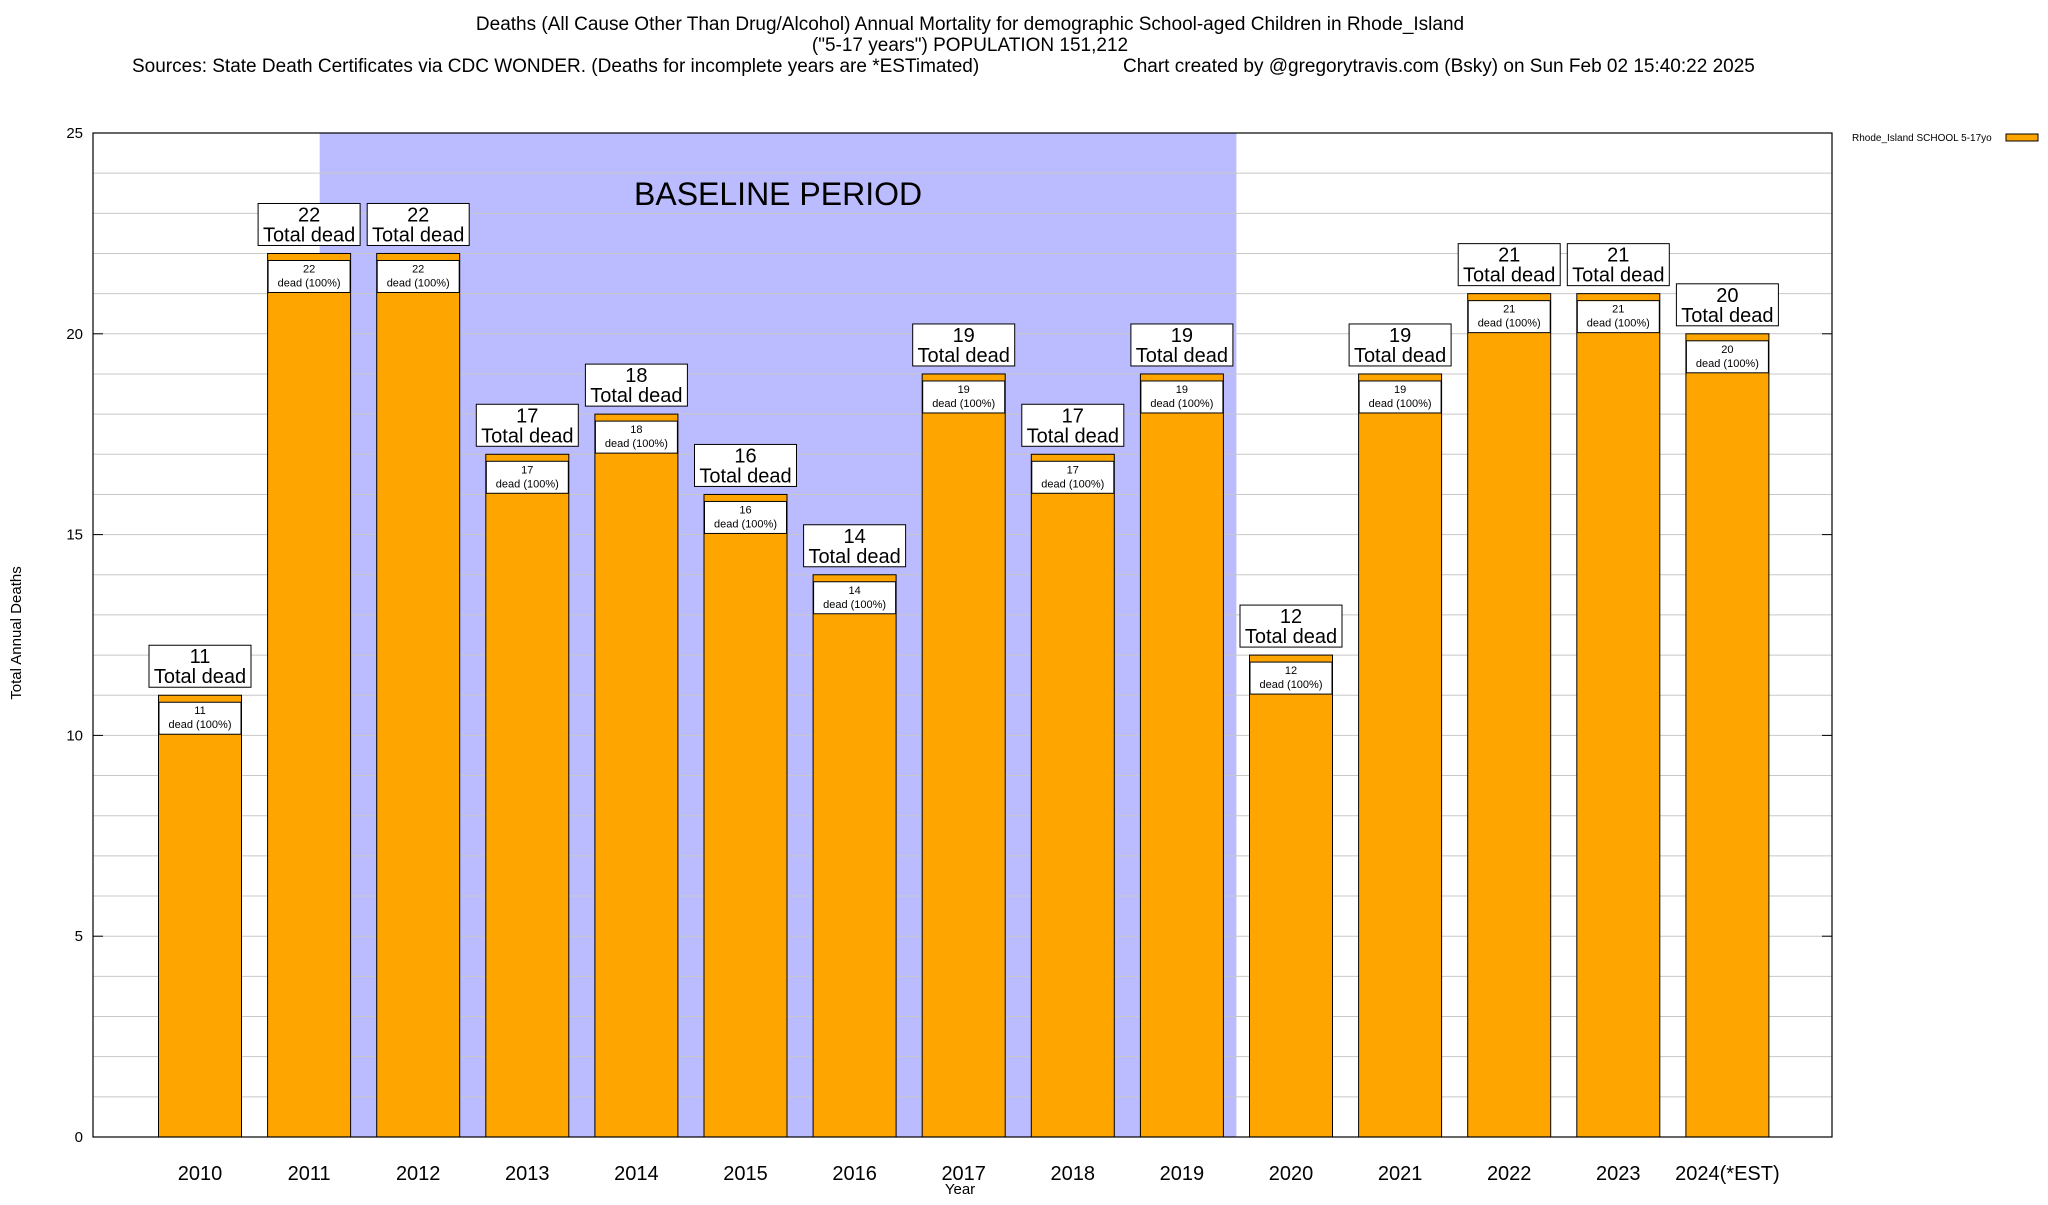  I want to click on x-tick-label: 2017, so click(963, 1174).